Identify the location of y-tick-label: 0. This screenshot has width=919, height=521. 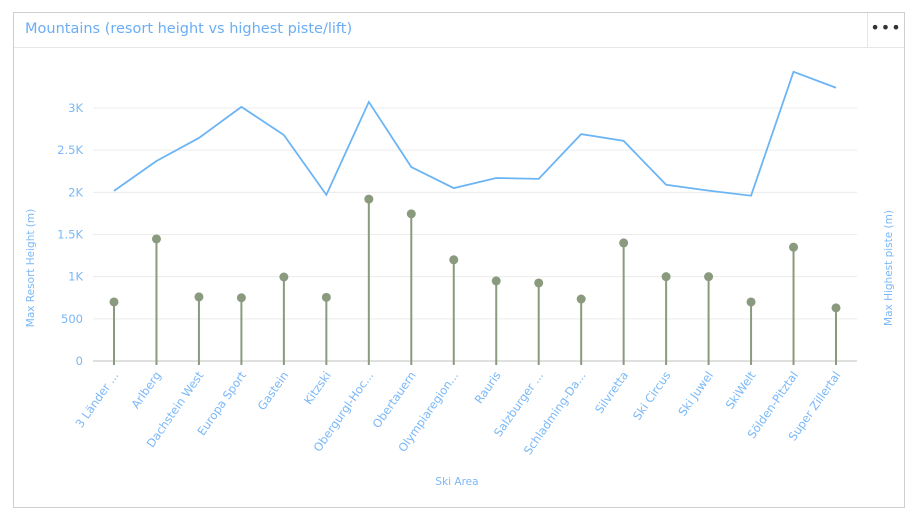
(79, 361).